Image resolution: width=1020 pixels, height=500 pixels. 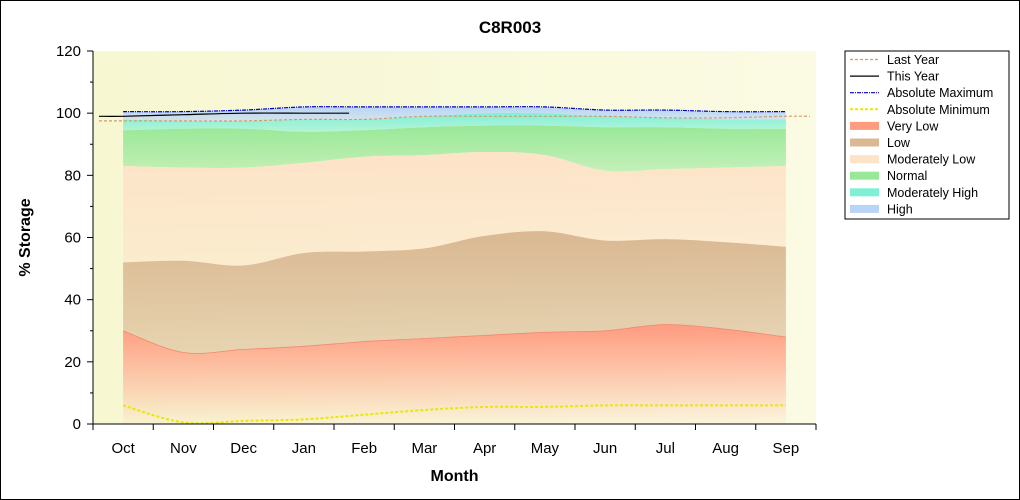 I want to click on y-tick-label: 100, so click(x=68, y=113).